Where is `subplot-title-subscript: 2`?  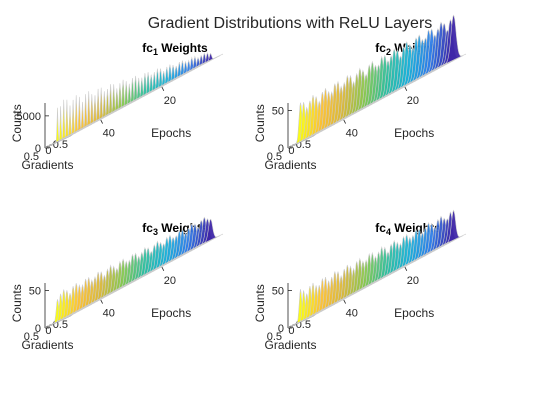 subplot-title-subscript: 2 is located at coordinates (388, 52).